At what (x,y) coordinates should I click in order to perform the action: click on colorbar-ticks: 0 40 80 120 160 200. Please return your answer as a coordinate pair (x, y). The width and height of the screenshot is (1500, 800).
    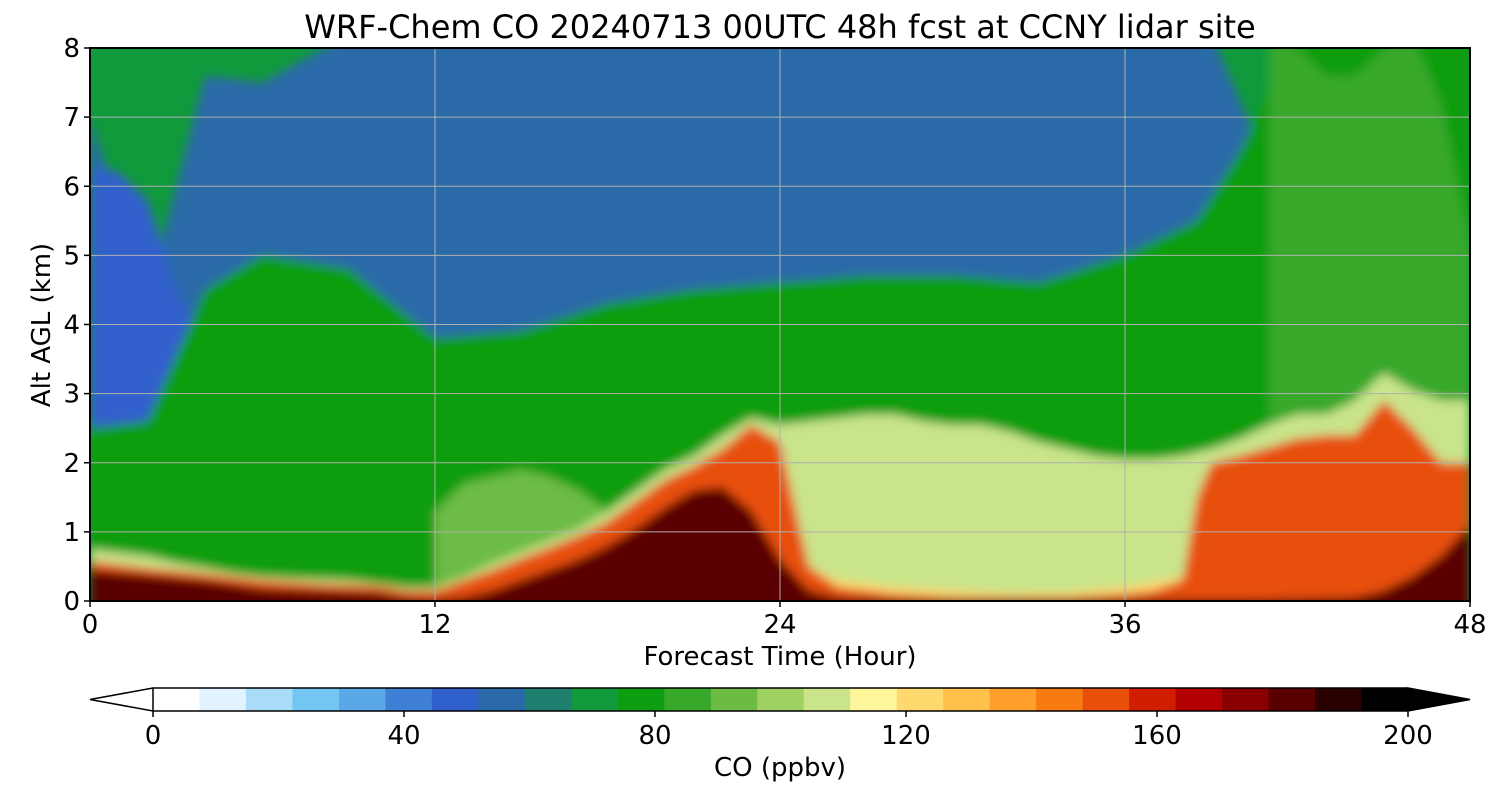
    Looking at the image, I should click on (789, 731).